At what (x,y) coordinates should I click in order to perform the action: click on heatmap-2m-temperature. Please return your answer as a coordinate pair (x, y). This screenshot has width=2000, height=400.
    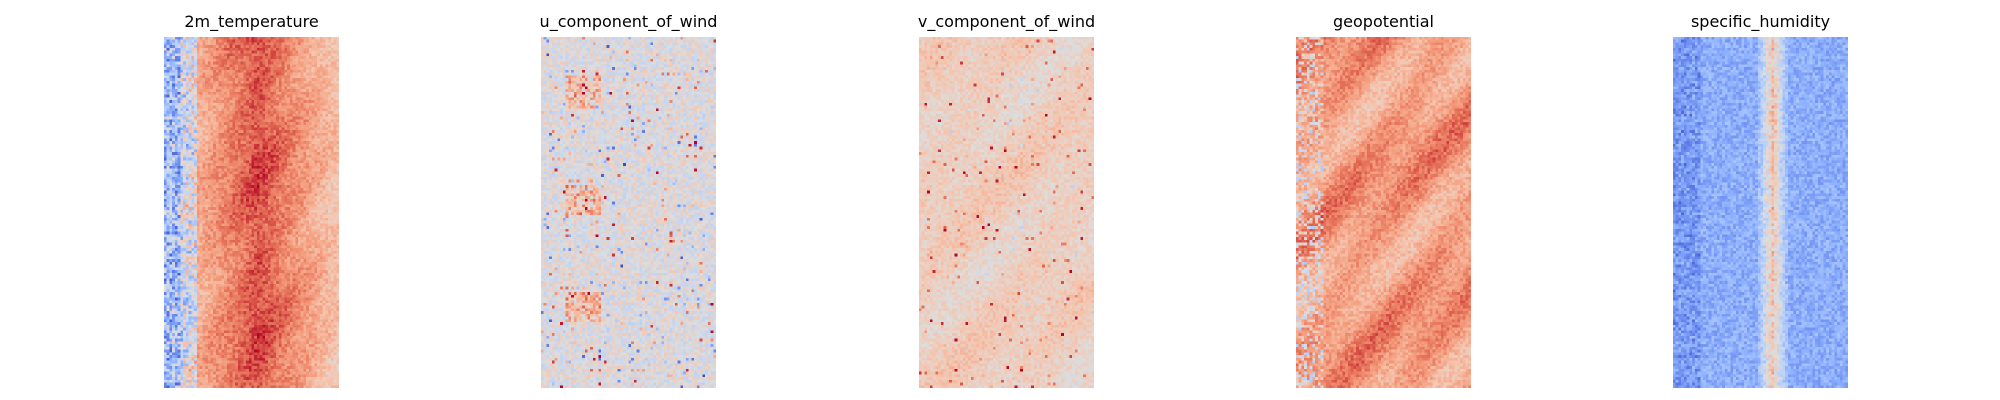
    Looking at the image, I should click on (251, 212).